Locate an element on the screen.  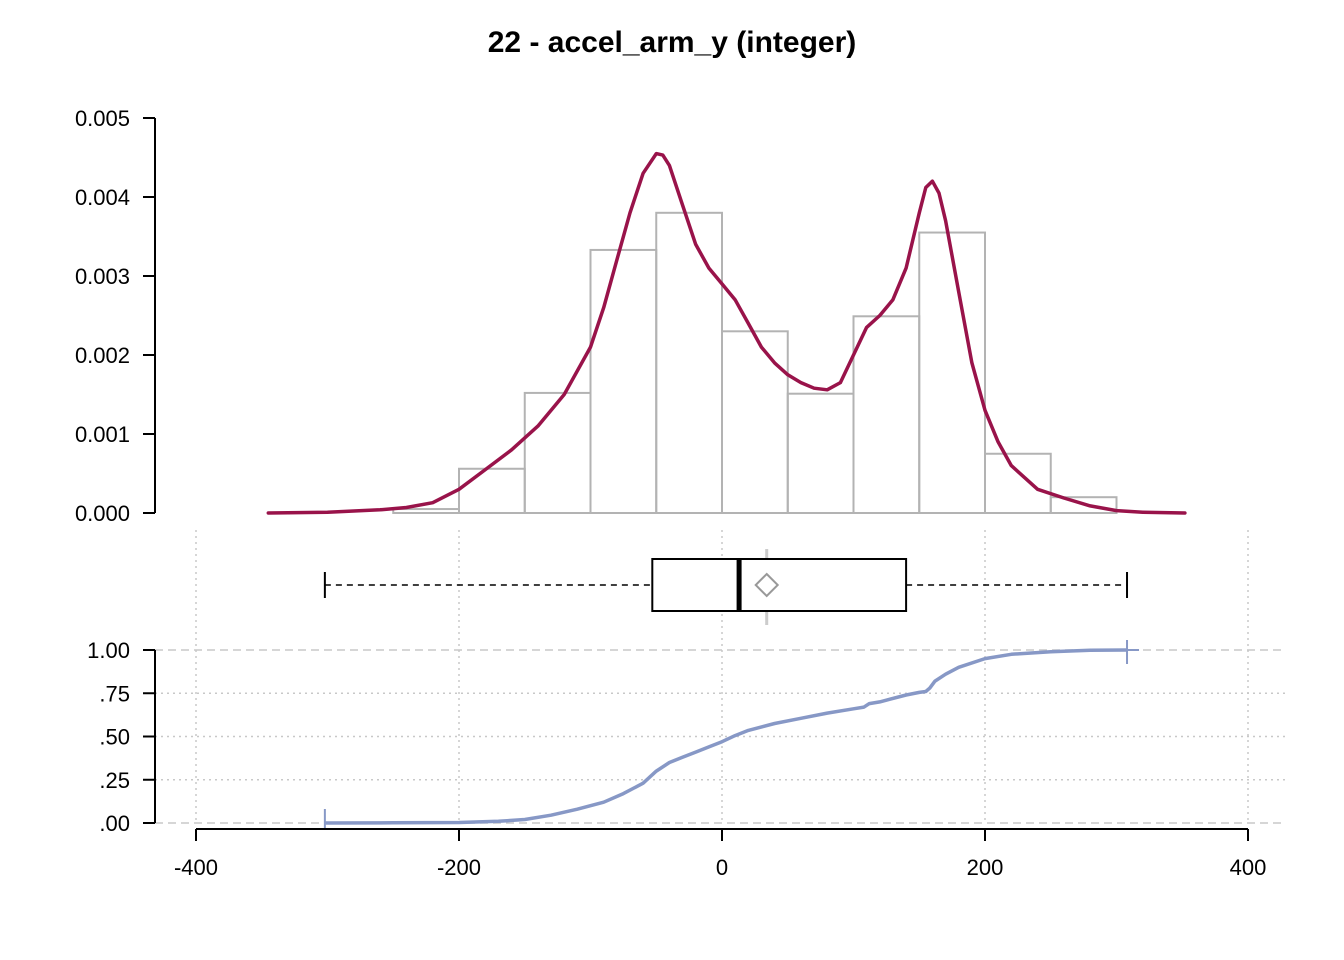
density-y-tick-label-4: 0.004 is located at coordinates (102, 197).